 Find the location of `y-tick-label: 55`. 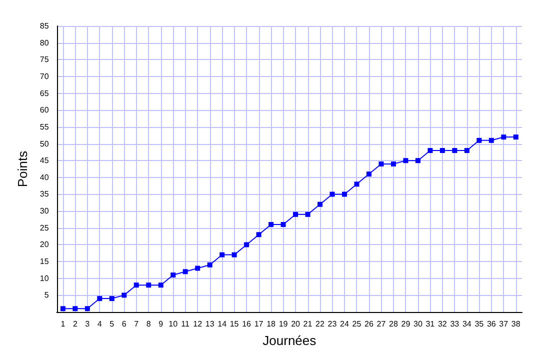

y-tick-label: 55 is located at coordinates (45, 127).